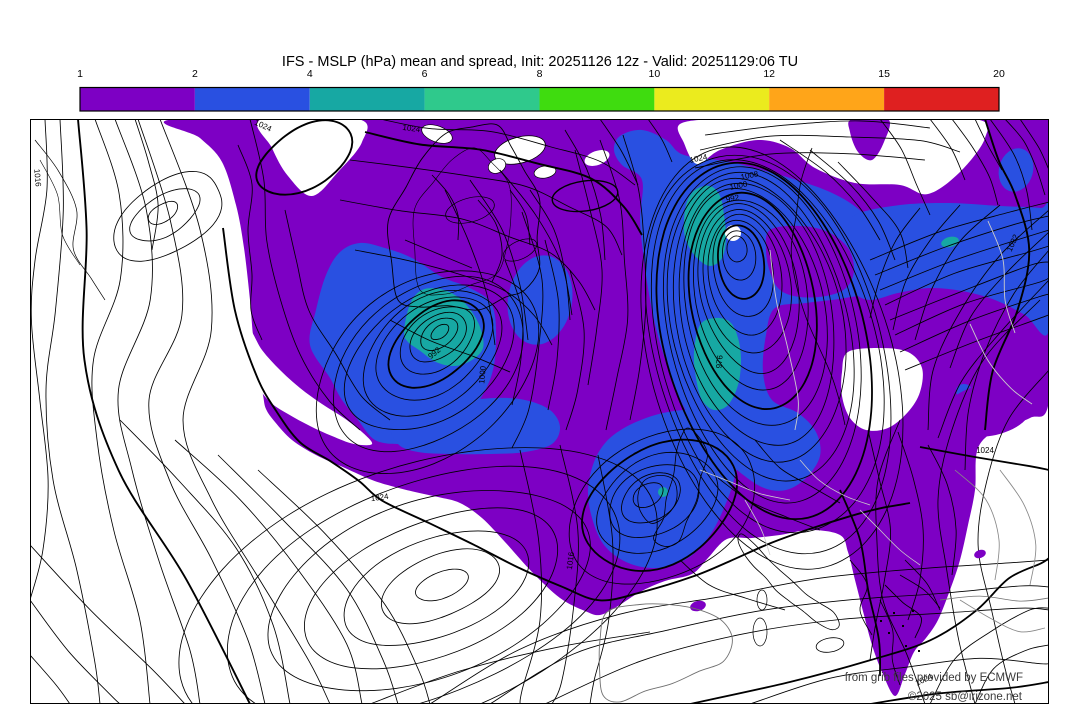  Describe the element at coordinates (732, 198) in the screenshot. I see `svg-text: 992` at that location.